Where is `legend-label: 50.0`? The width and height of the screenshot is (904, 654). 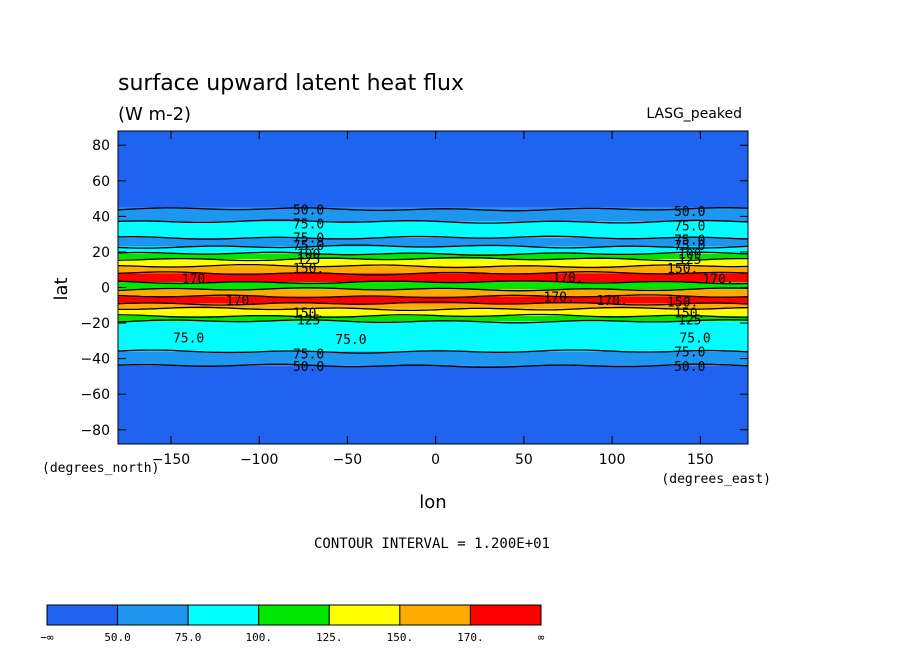 legend-label: 50.0 is located at coordinates (117, 637).